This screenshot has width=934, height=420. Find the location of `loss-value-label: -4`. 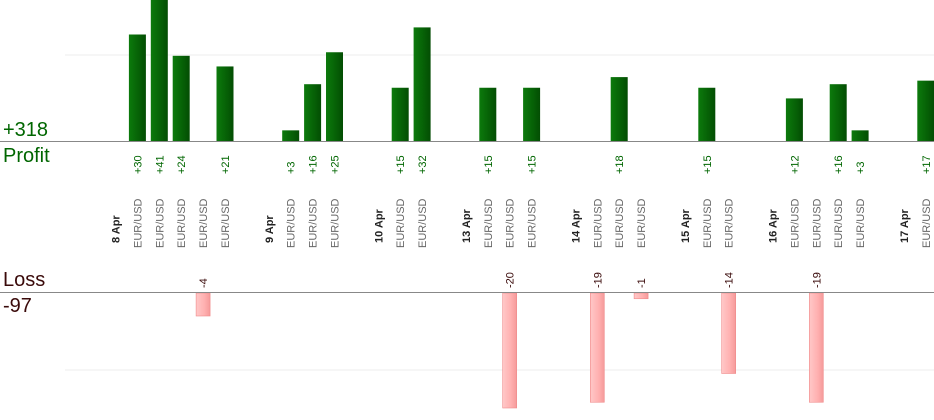

loss-value-label: -4 is located at coordinates (204, 283).